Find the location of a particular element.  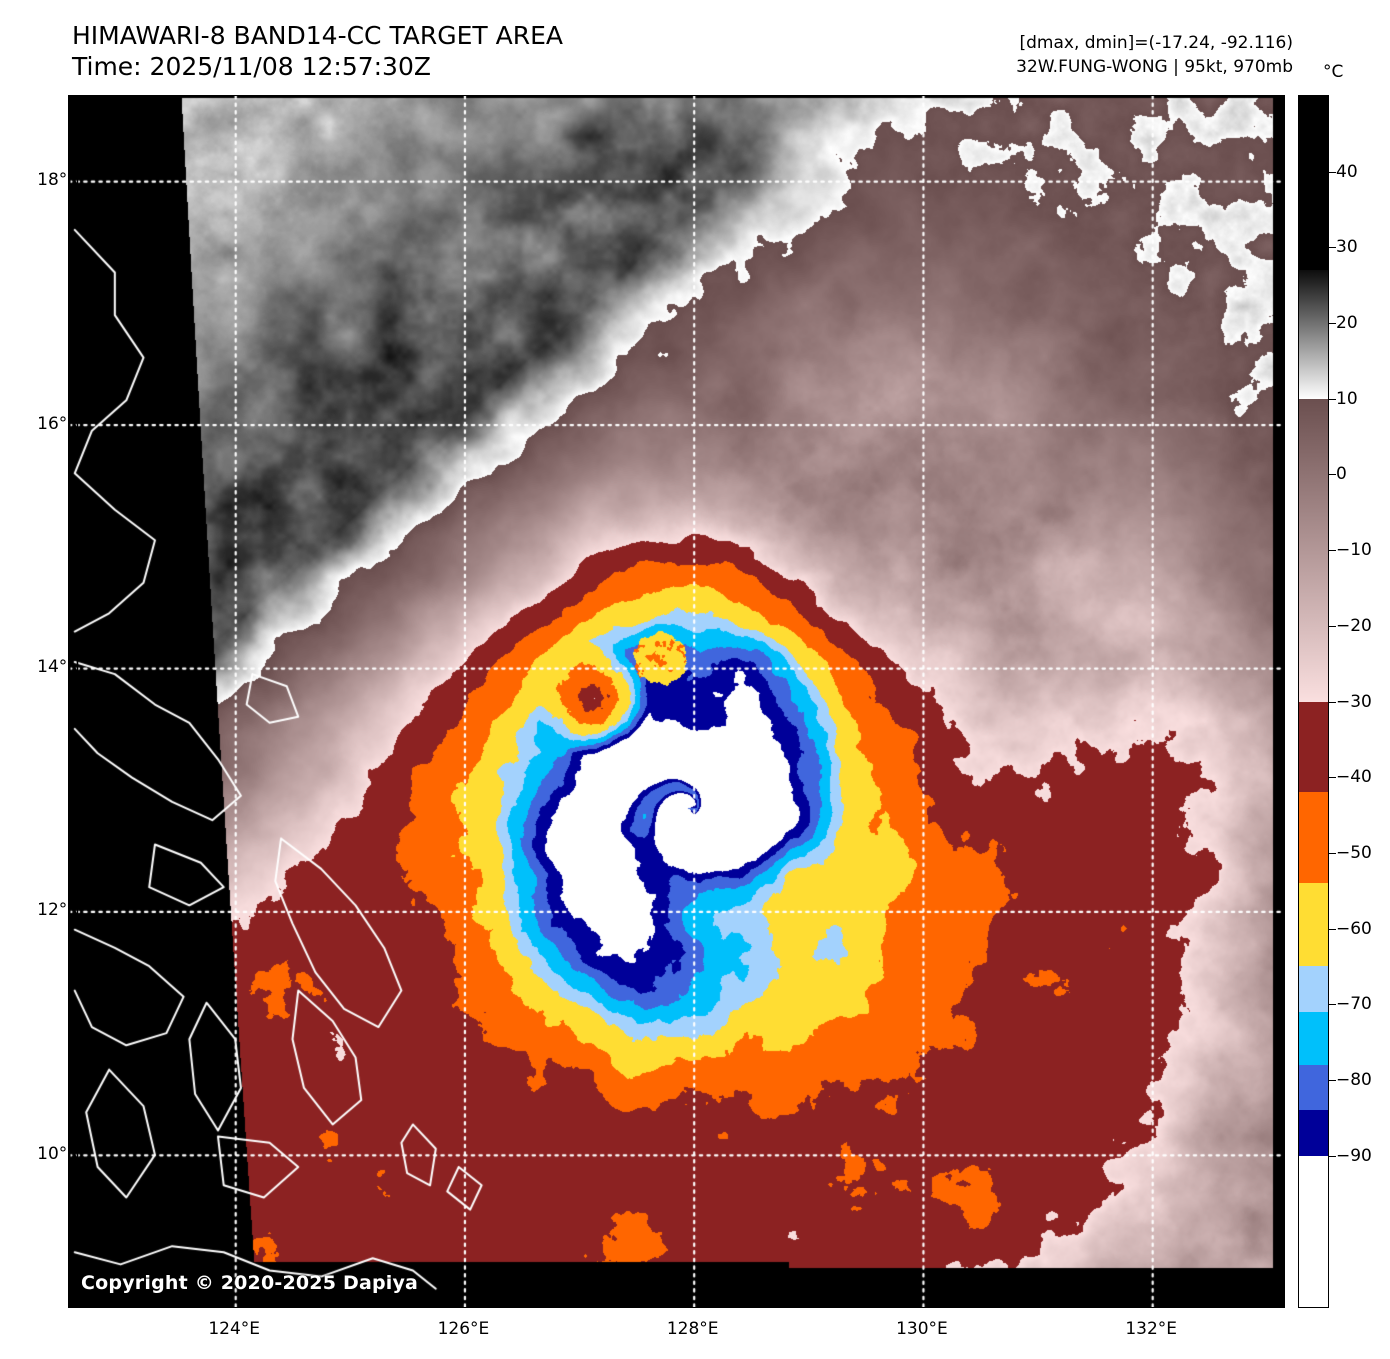

x-axis-tick-label: 128°E is located at coordinates (692, 1329).